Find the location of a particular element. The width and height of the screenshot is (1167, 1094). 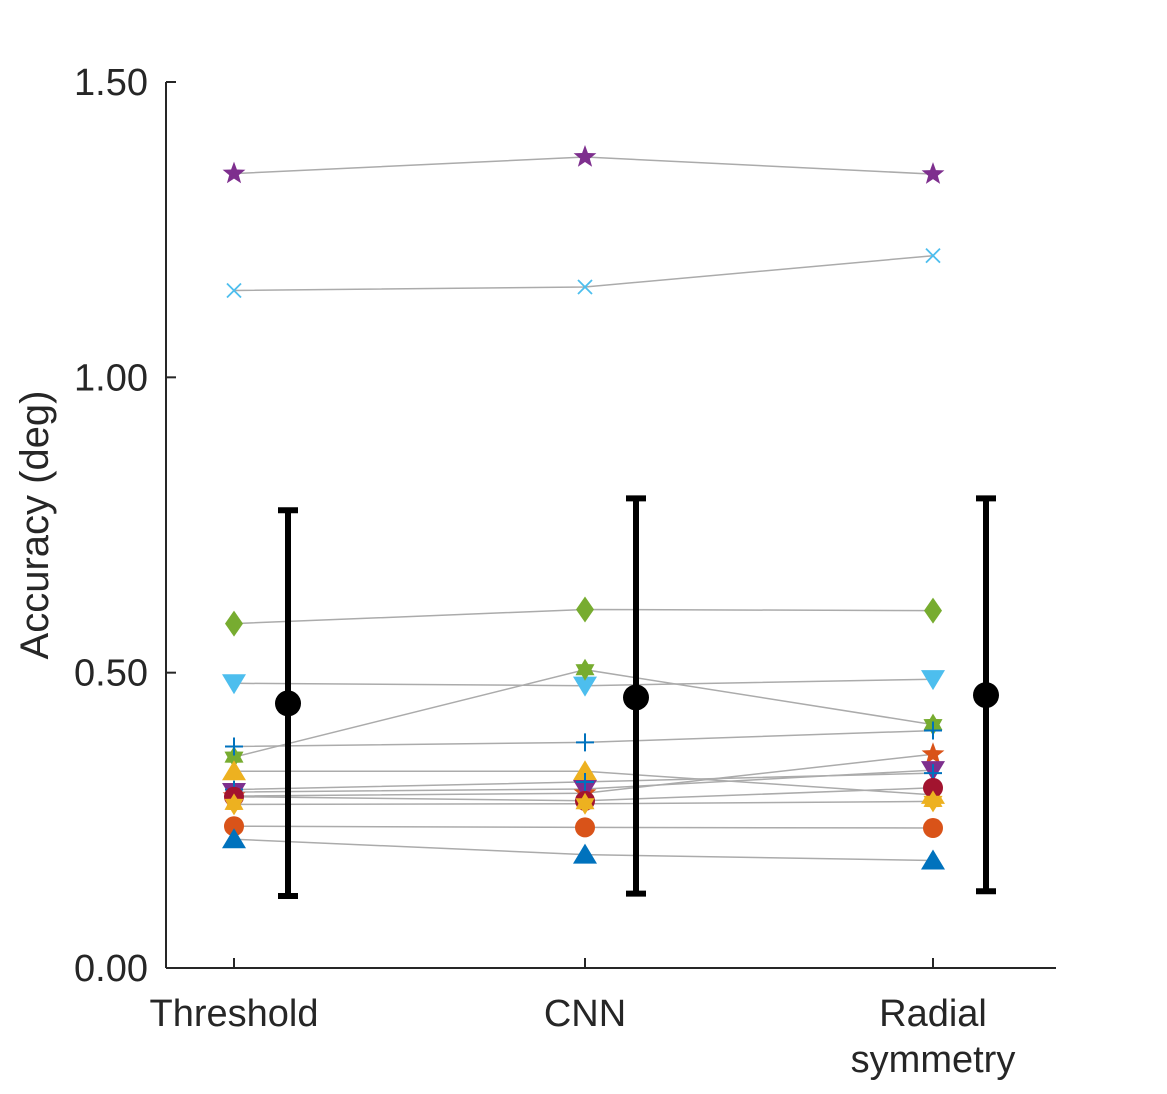

y-tick-label: 1.00 is located at coordinates (111, 378).